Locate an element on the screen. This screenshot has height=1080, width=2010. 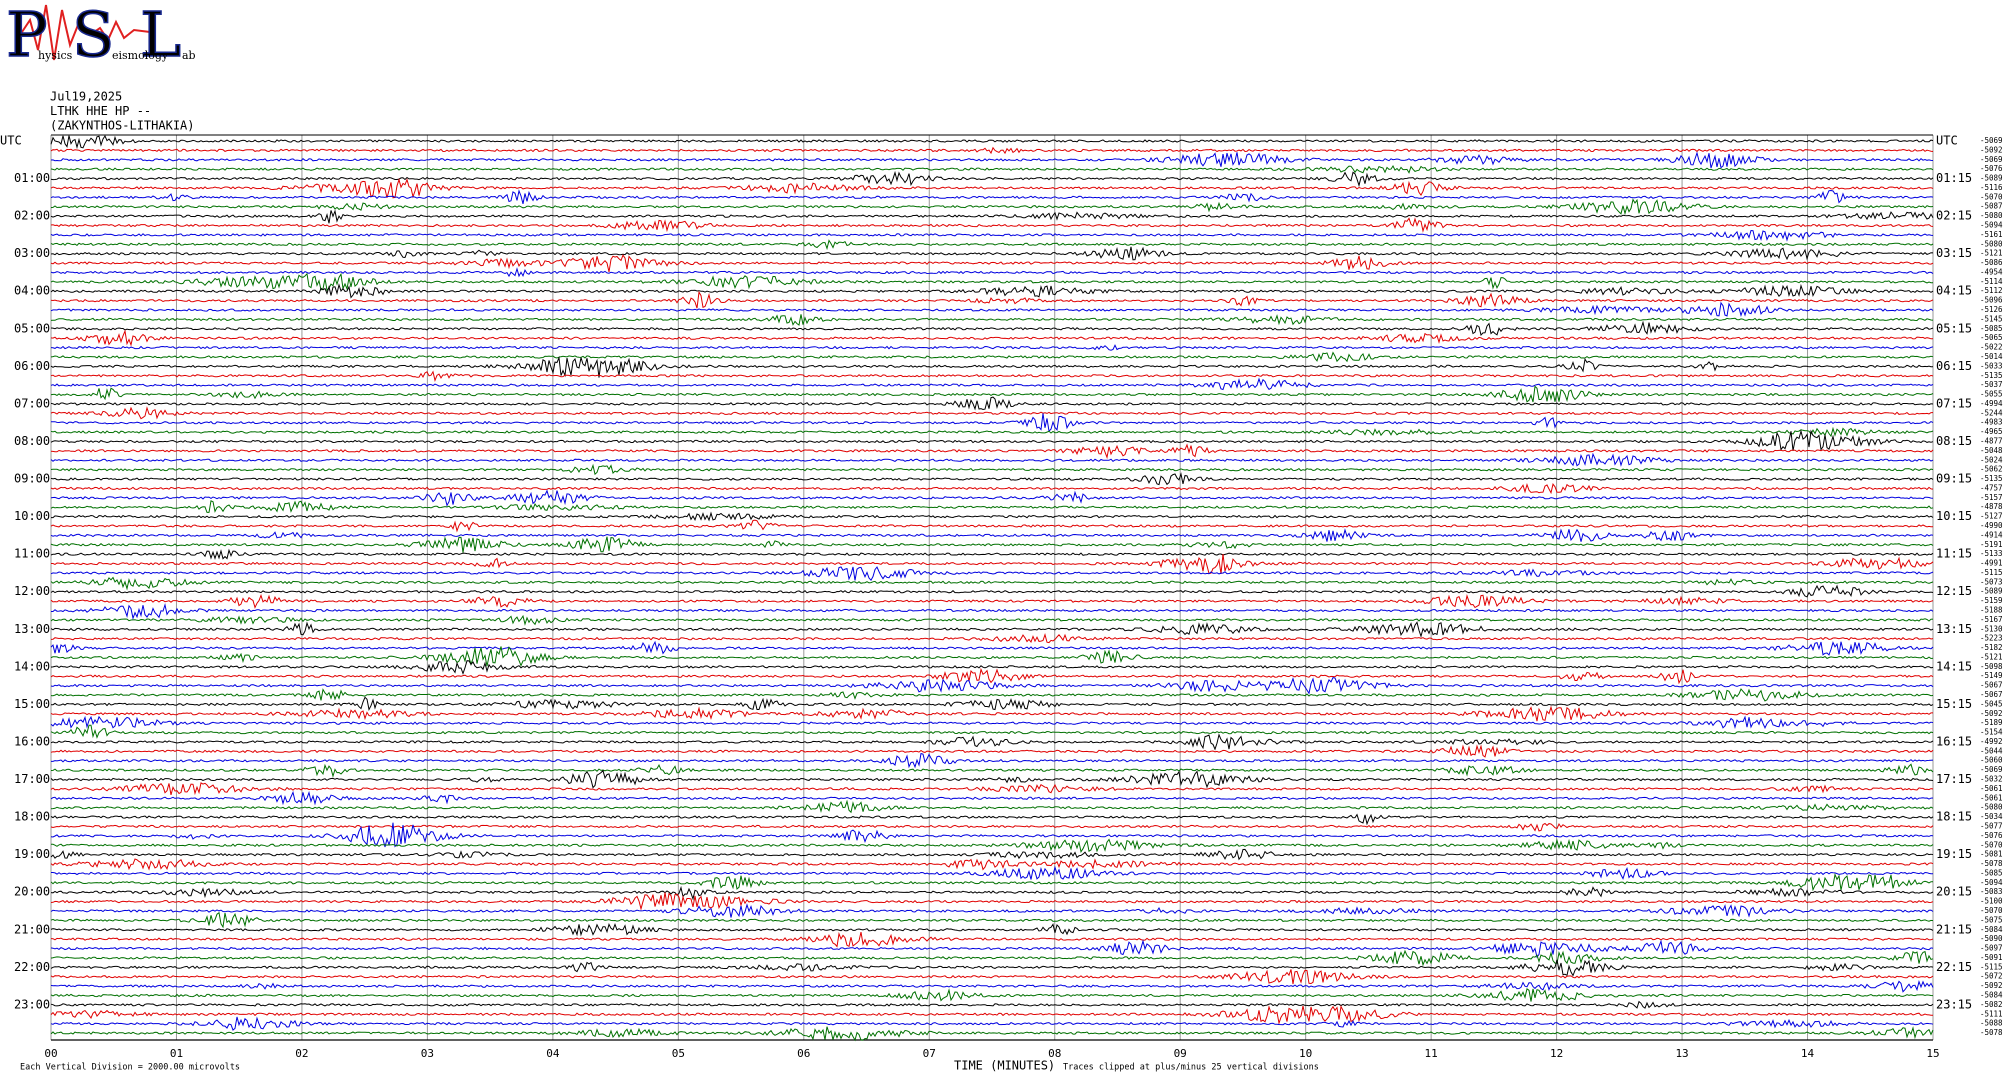
trace-offset: -4992 is located at coordinates (1991, 741).